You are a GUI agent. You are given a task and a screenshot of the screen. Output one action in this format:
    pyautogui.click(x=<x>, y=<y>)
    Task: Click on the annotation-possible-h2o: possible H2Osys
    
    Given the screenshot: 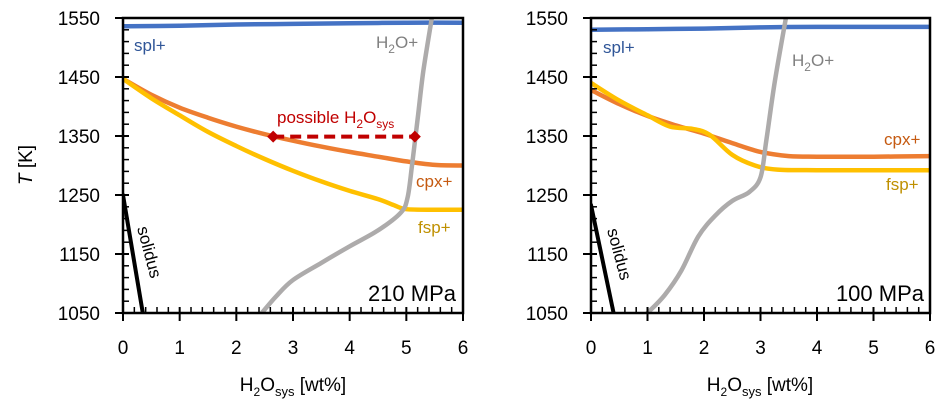 What is the action you would take?
    pyautogui.click(x=335, y=119)
    